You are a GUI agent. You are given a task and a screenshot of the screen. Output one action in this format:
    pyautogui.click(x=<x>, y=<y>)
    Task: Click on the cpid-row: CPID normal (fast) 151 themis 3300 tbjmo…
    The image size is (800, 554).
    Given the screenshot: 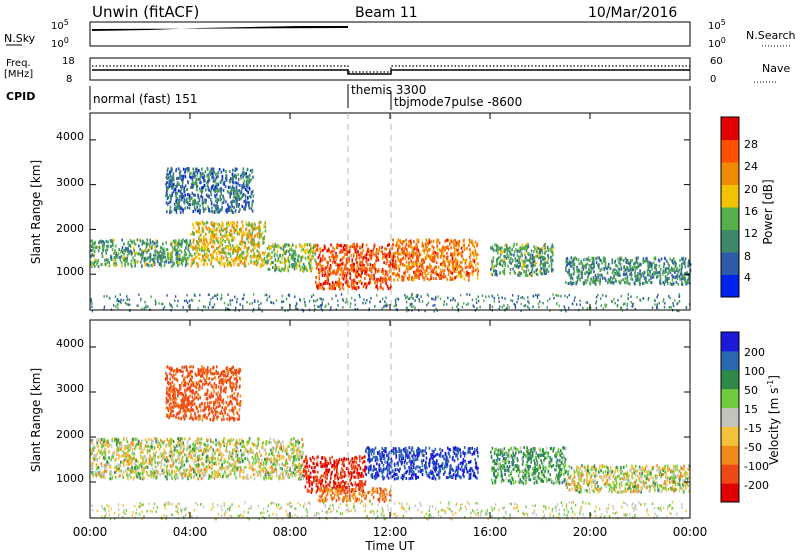 What is the action you would take?
    pyautogui.click(x=348, y=96)
    